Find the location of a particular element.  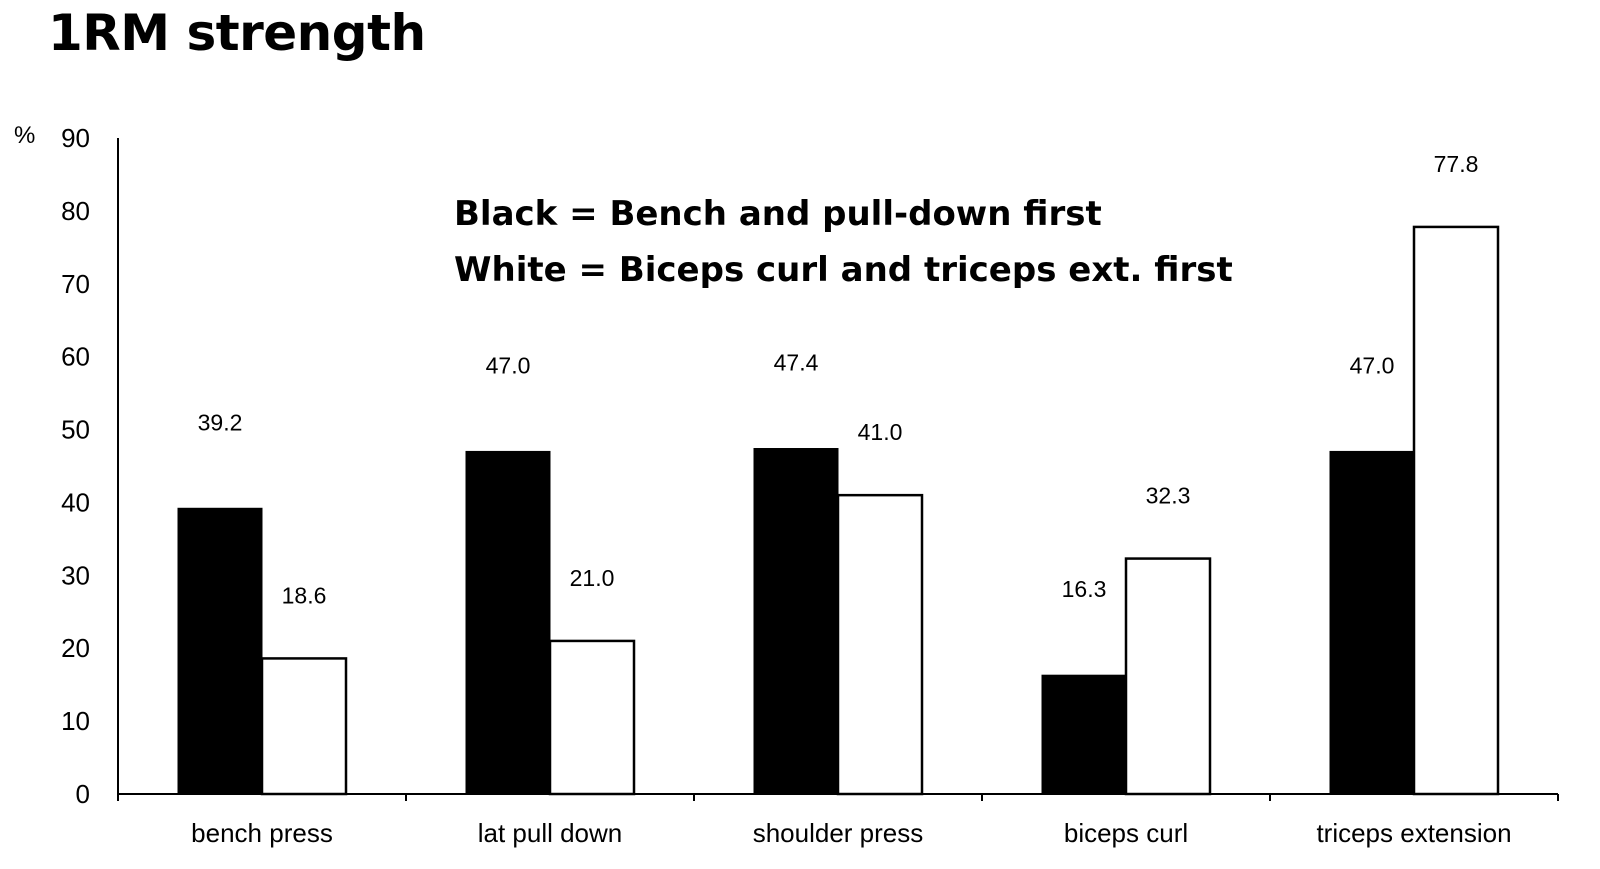

data-label: 16.3 is located at coordinates (1084, 589).